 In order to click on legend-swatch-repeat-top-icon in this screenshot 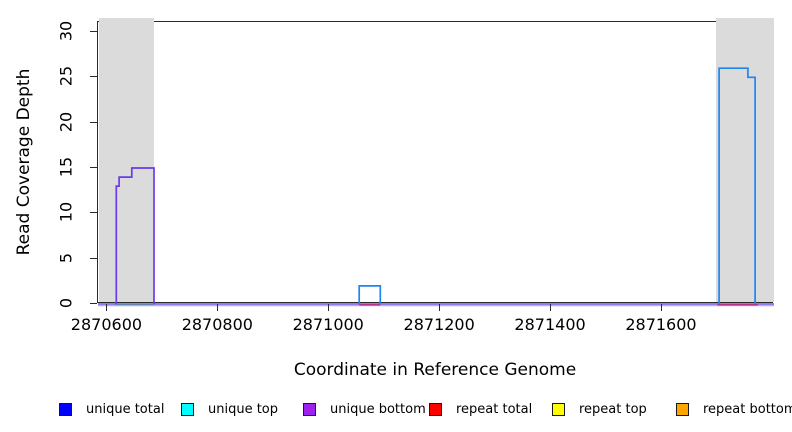, I will do `click(558, 409)`.